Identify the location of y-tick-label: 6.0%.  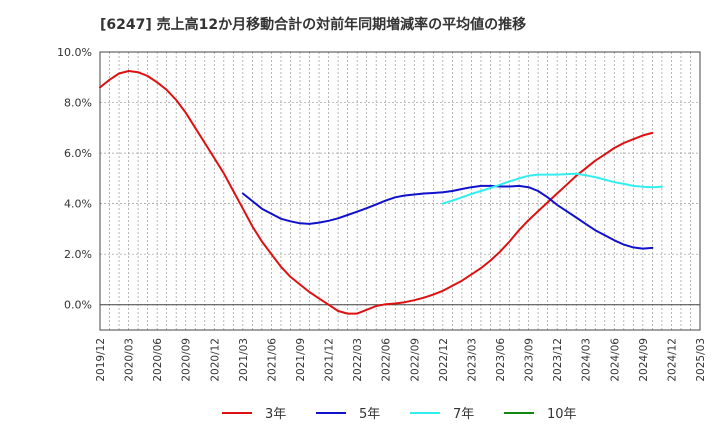
(78, 153).